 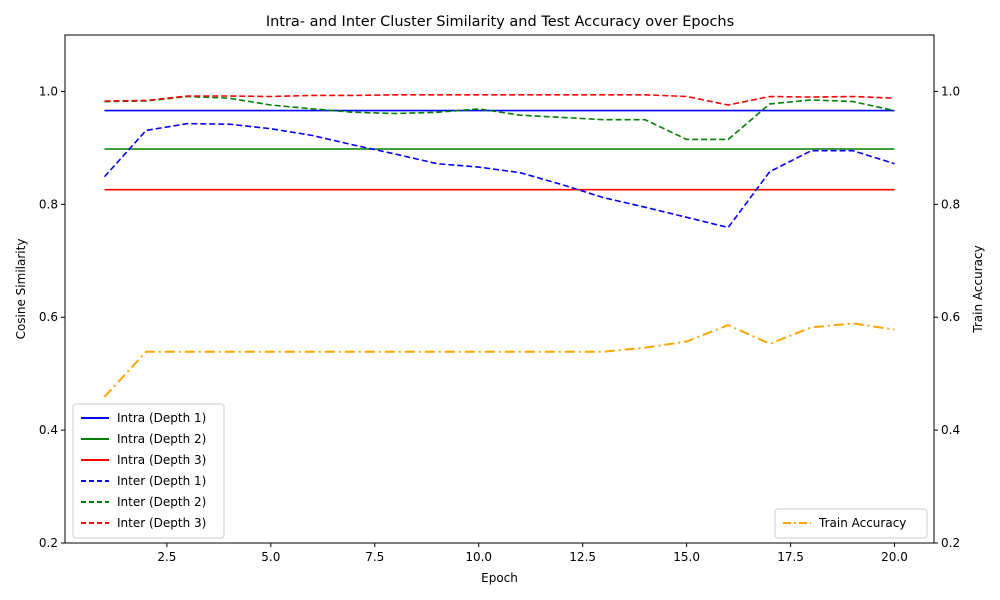 What do you see at coordinates (978, 289) in the screenshot?
I see `y2-axis-label: Train Accuracy` at bounding box center [978, 289].